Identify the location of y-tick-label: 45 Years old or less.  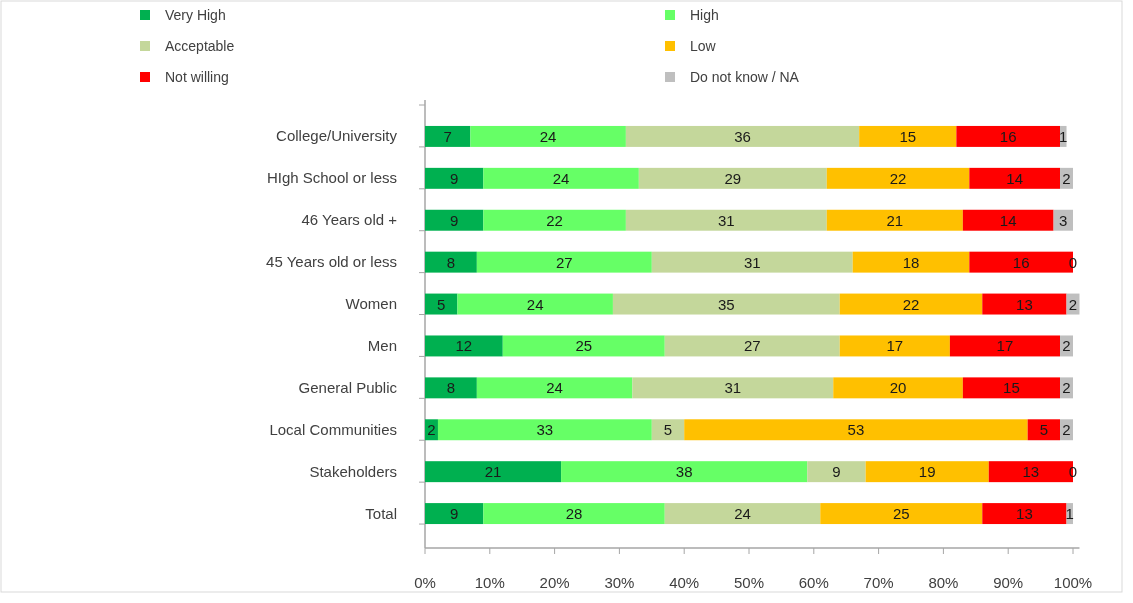
(331, 262).